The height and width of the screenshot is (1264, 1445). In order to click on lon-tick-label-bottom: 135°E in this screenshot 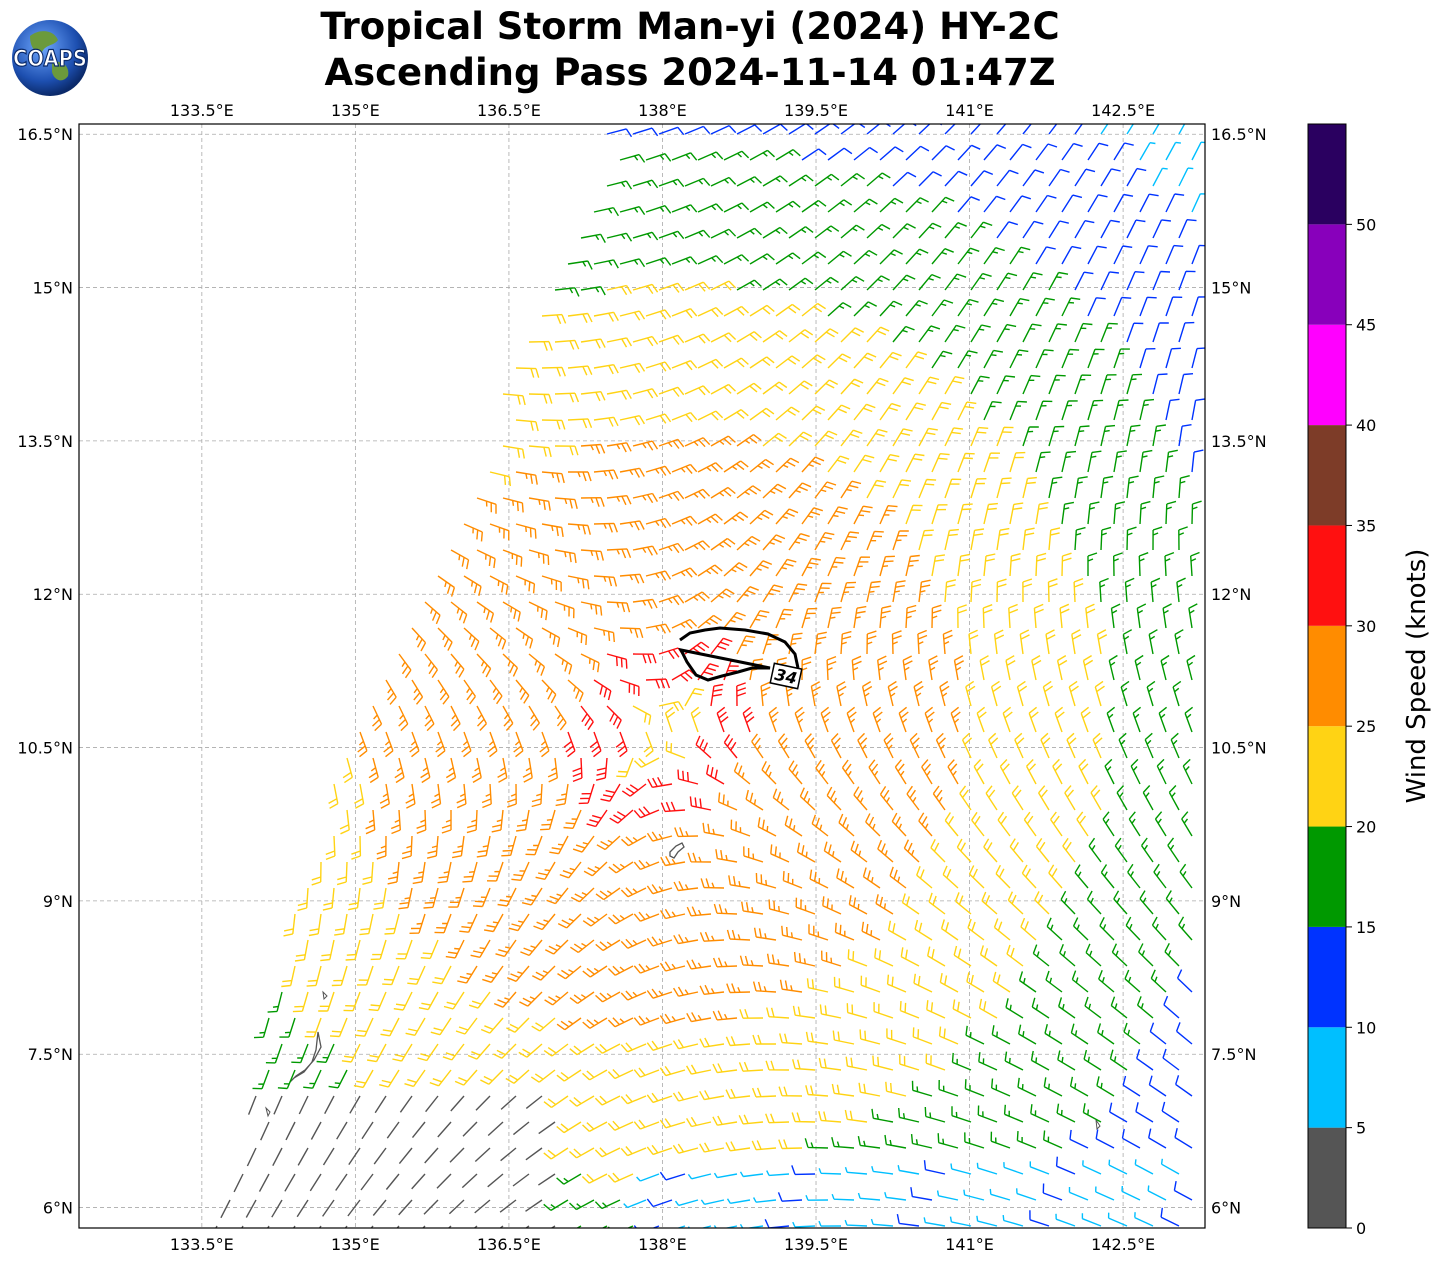, I will do `click(355, 1244)`.